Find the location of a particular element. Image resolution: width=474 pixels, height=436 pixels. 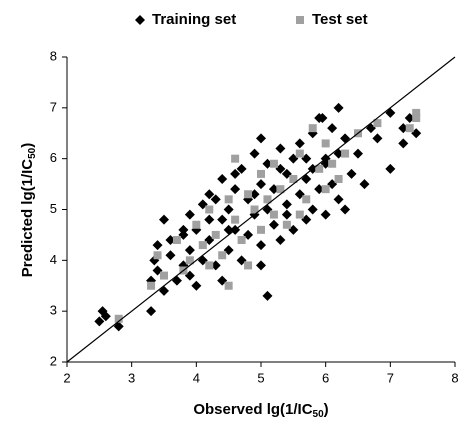

y-tick-label: 6 is located at coordinates (53, 157).